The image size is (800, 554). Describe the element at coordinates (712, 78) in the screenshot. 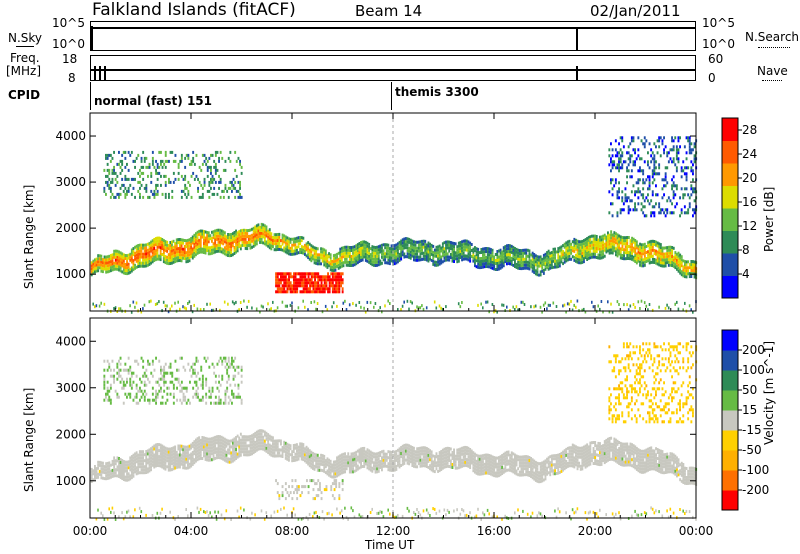

I see `nave-tick-low: 0` at that location.